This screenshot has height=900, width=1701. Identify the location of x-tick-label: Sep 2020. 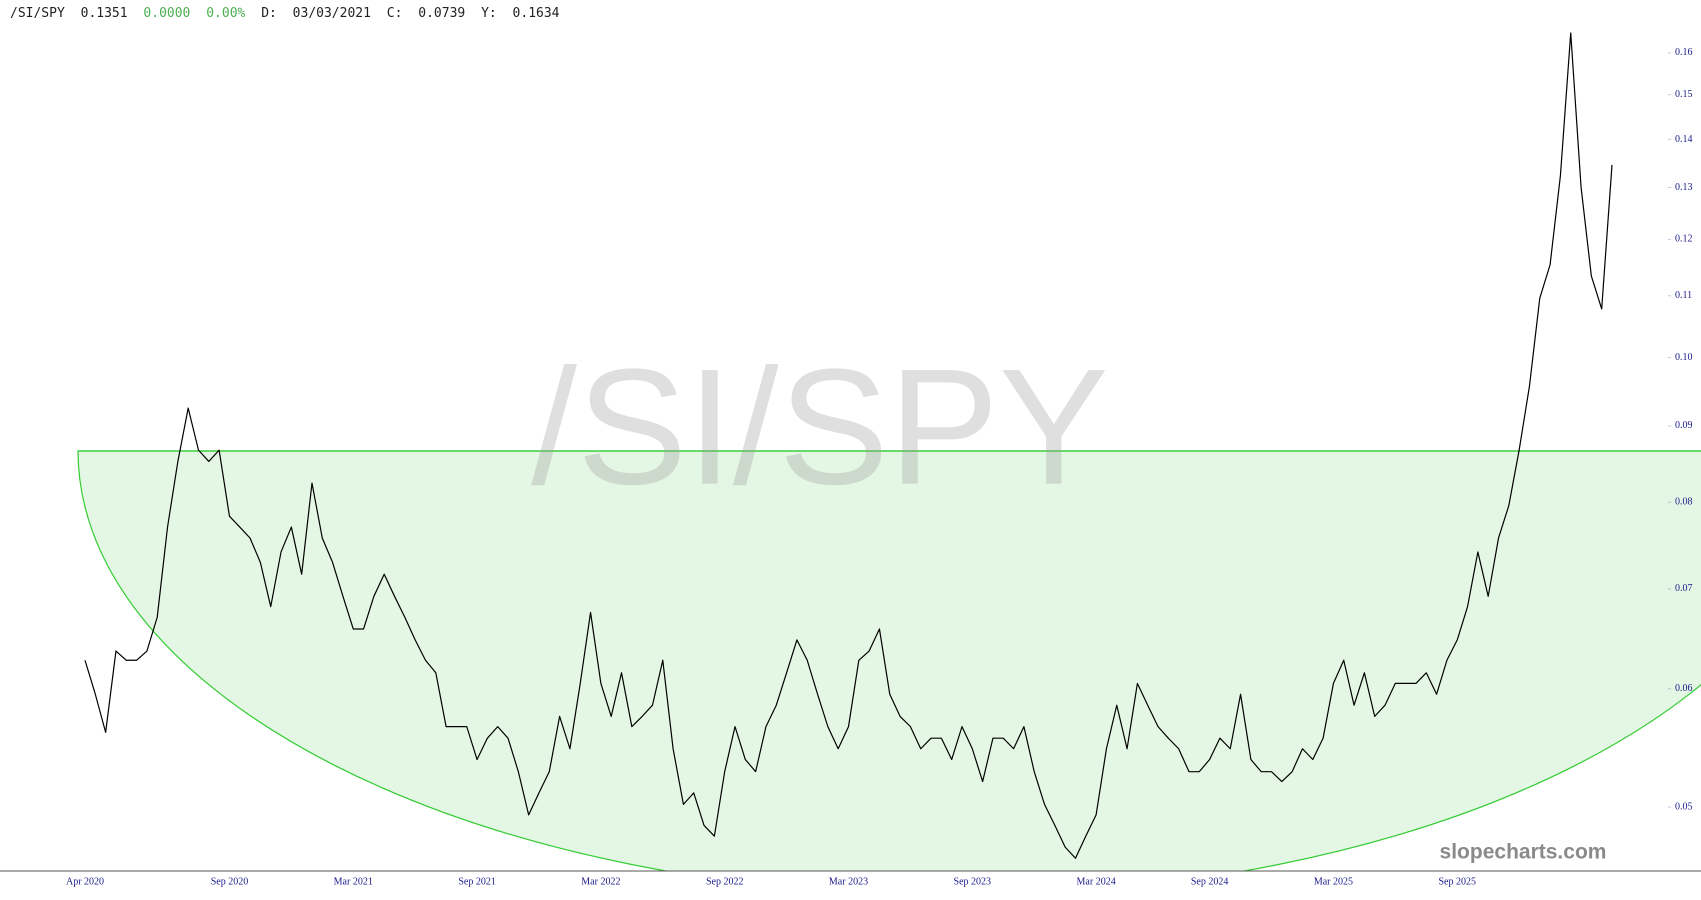
(230, 881).